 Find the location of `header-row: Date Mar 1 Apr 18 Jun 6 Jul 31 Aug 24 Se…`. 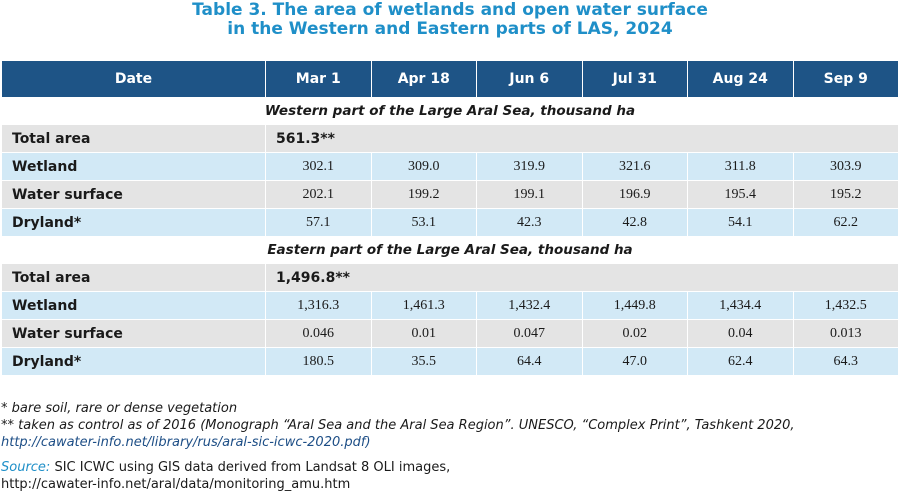

header-row: Date Mar 1 Apr 18 Jun 6 Jul 31 Aug 24 Se… is located at coordinates (450, 79).